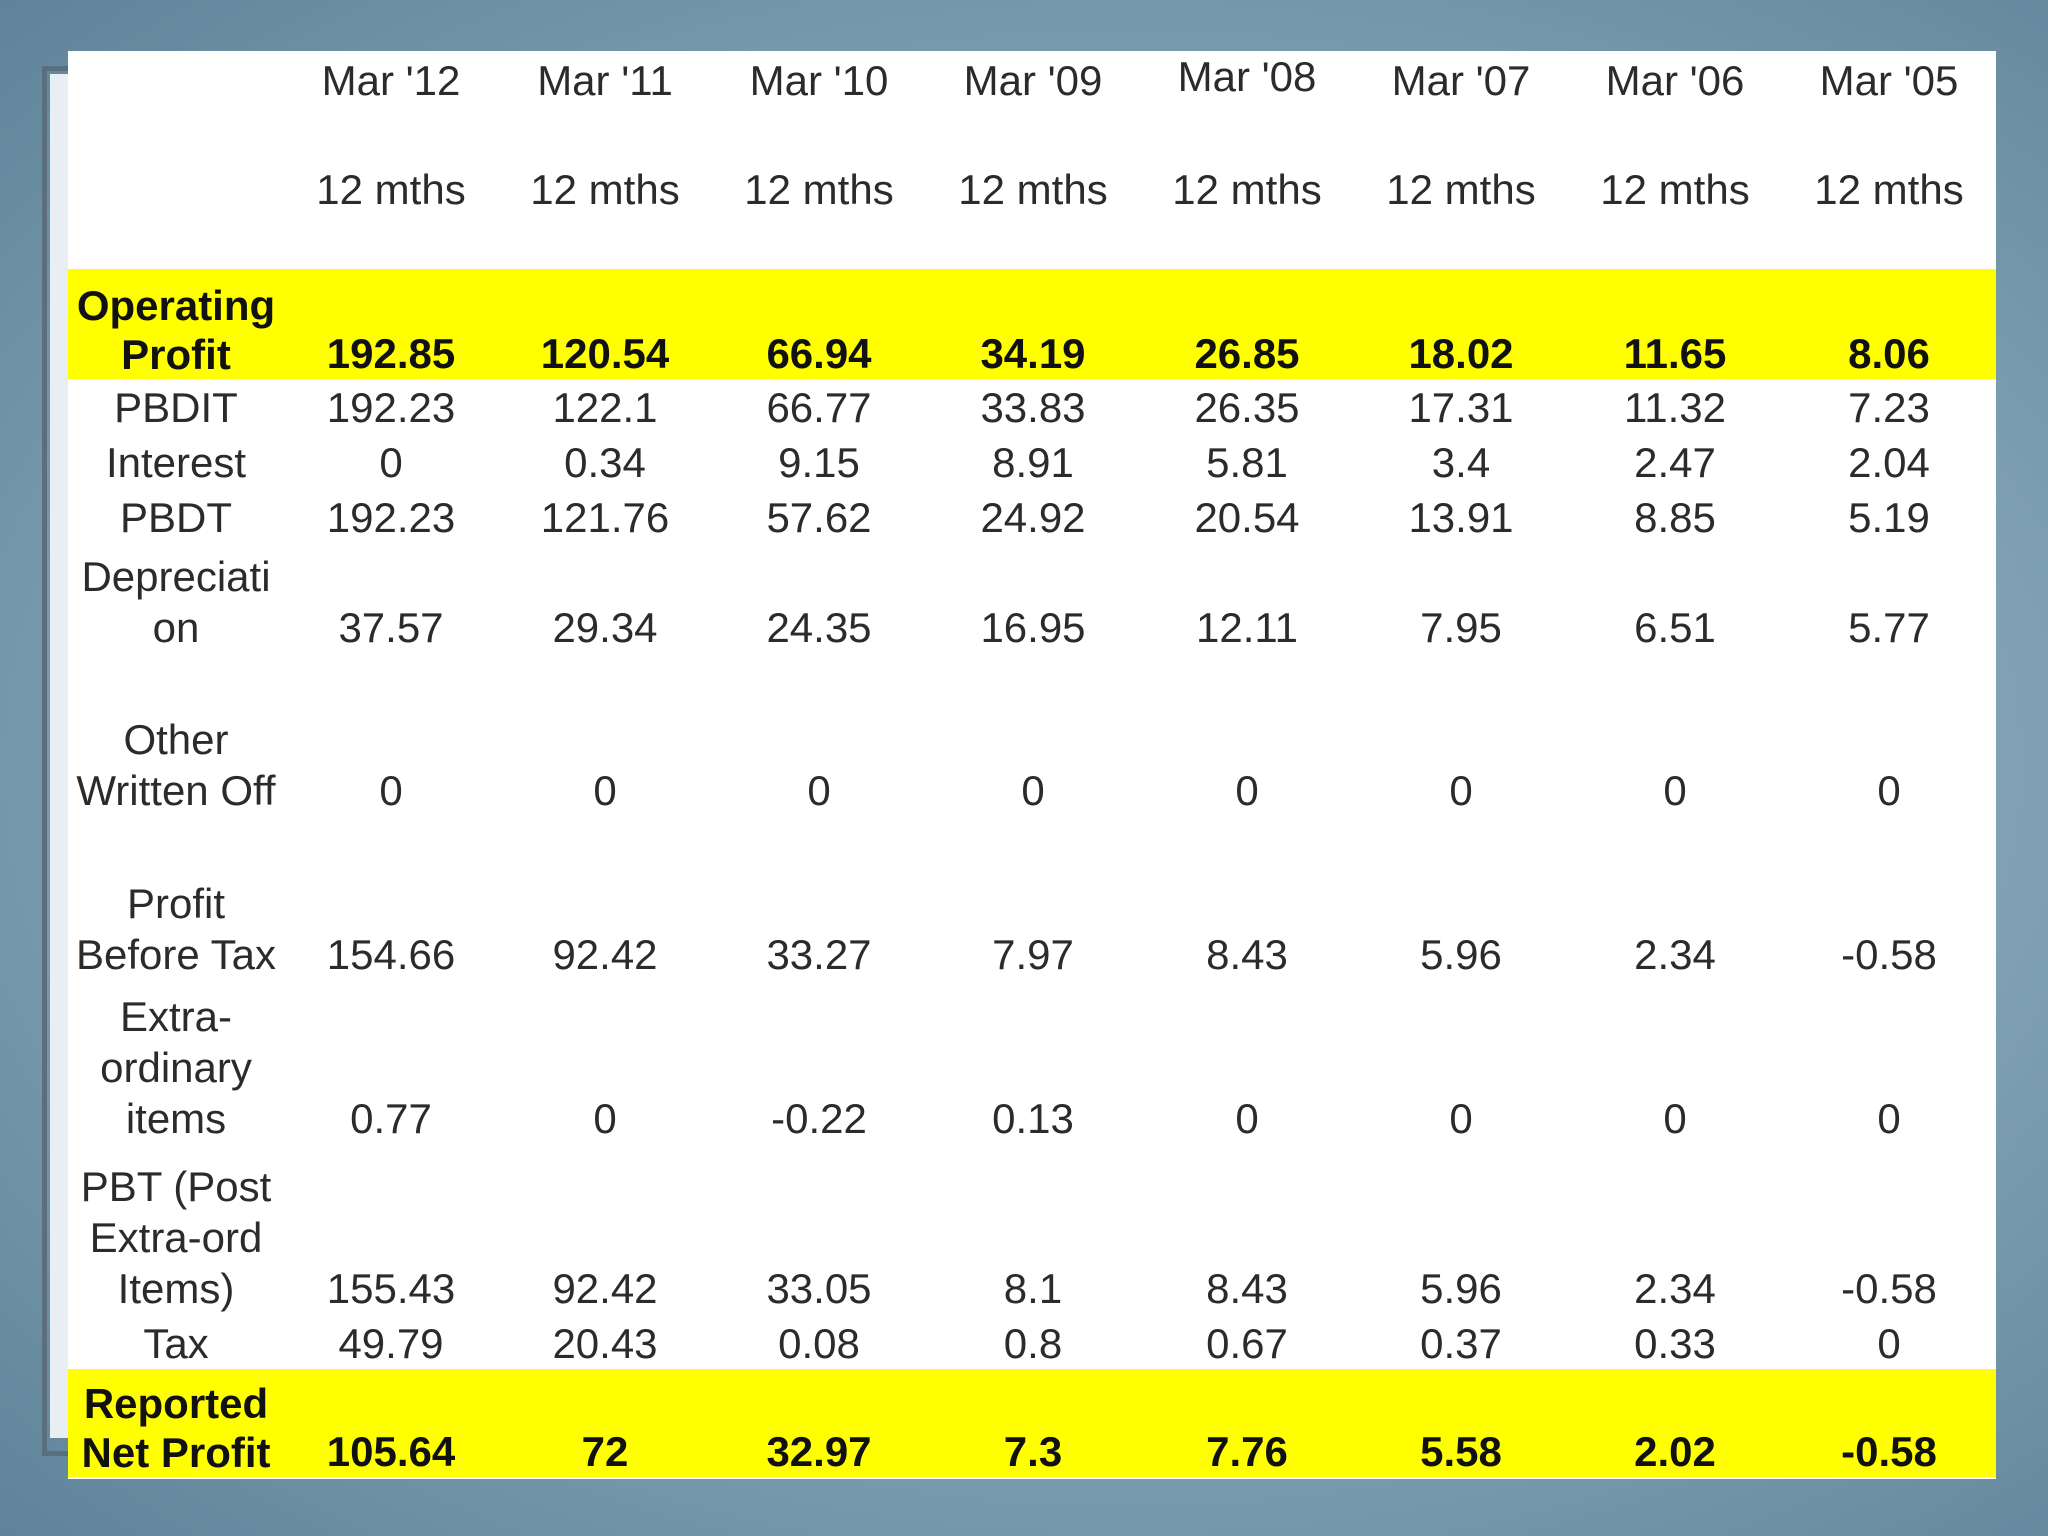 This screenshot has width=2048, height=1536. What do you see at coordinates (1247, 627) in the screenshot?
I see `table-cell: 12.11` at bounding box center [1247, 627].